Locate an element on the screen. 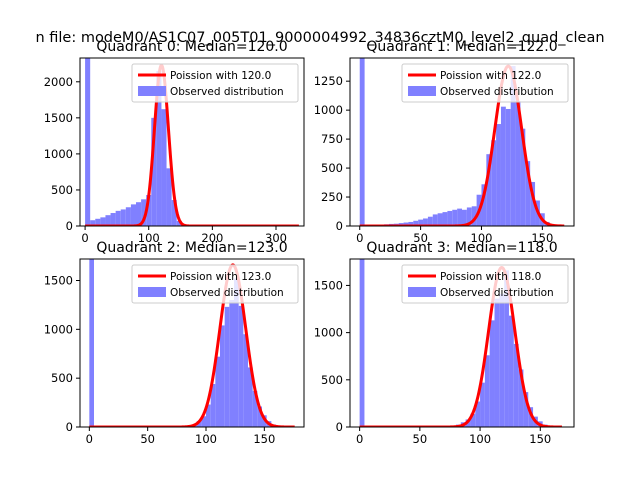  legend: Poission with 120.0 Observed distribution is located at coordinates (215, 83).